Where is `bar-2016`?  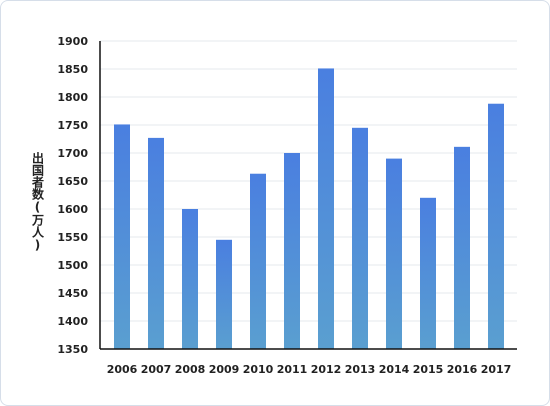 bar-2016 is located at coordinates (462, 247).